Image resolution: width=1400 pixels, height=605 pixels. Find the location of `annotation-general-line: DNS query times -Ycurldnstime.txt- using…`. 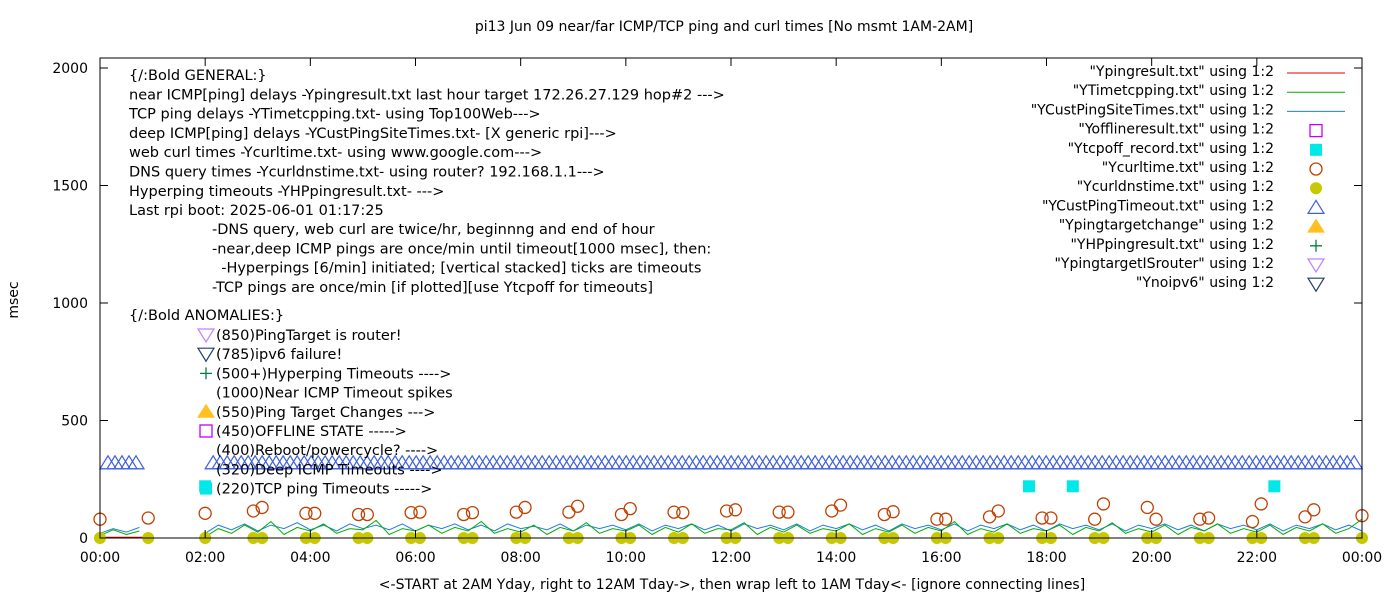

annotation-general-line: DNS query times -Ycurldnstime.txt- using… is located at coordinates (367, 173).